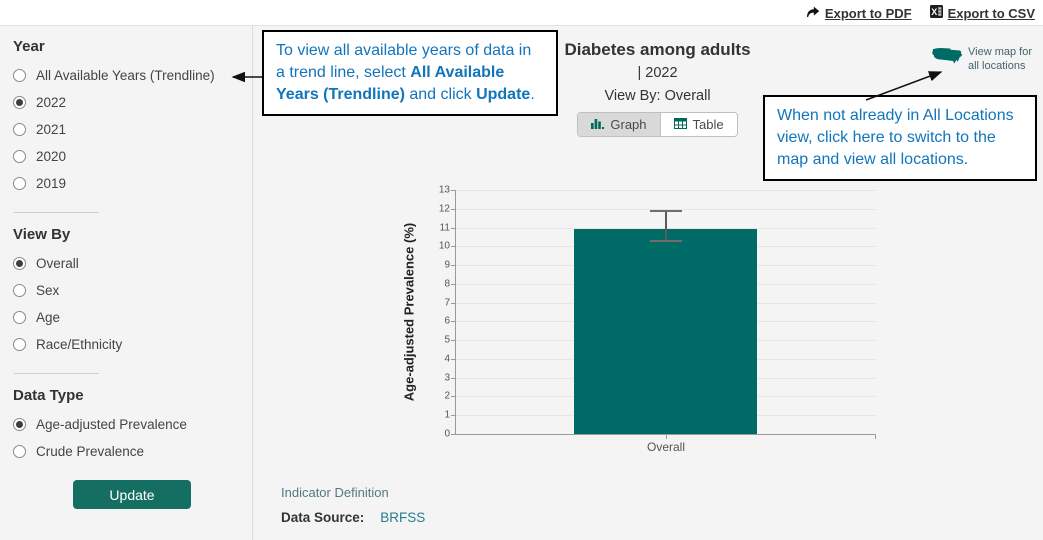  What do you see at coordinates (48, 290) in the screenshot?
I see `radio-label: Sex` at bounding box center [48, 290].